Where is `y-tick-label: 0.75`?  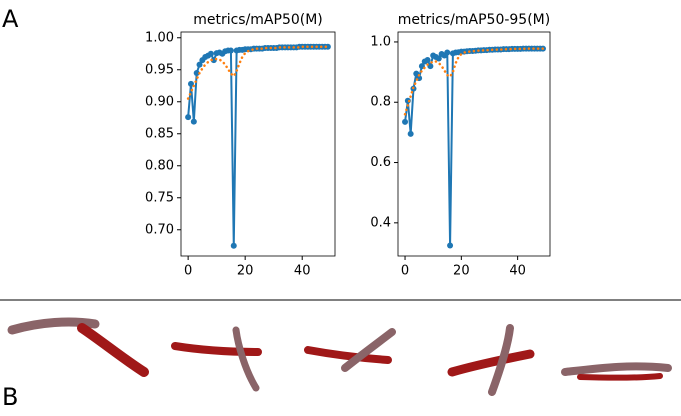
y-tick-label: 0.75 is located at coordinates (159, 197).